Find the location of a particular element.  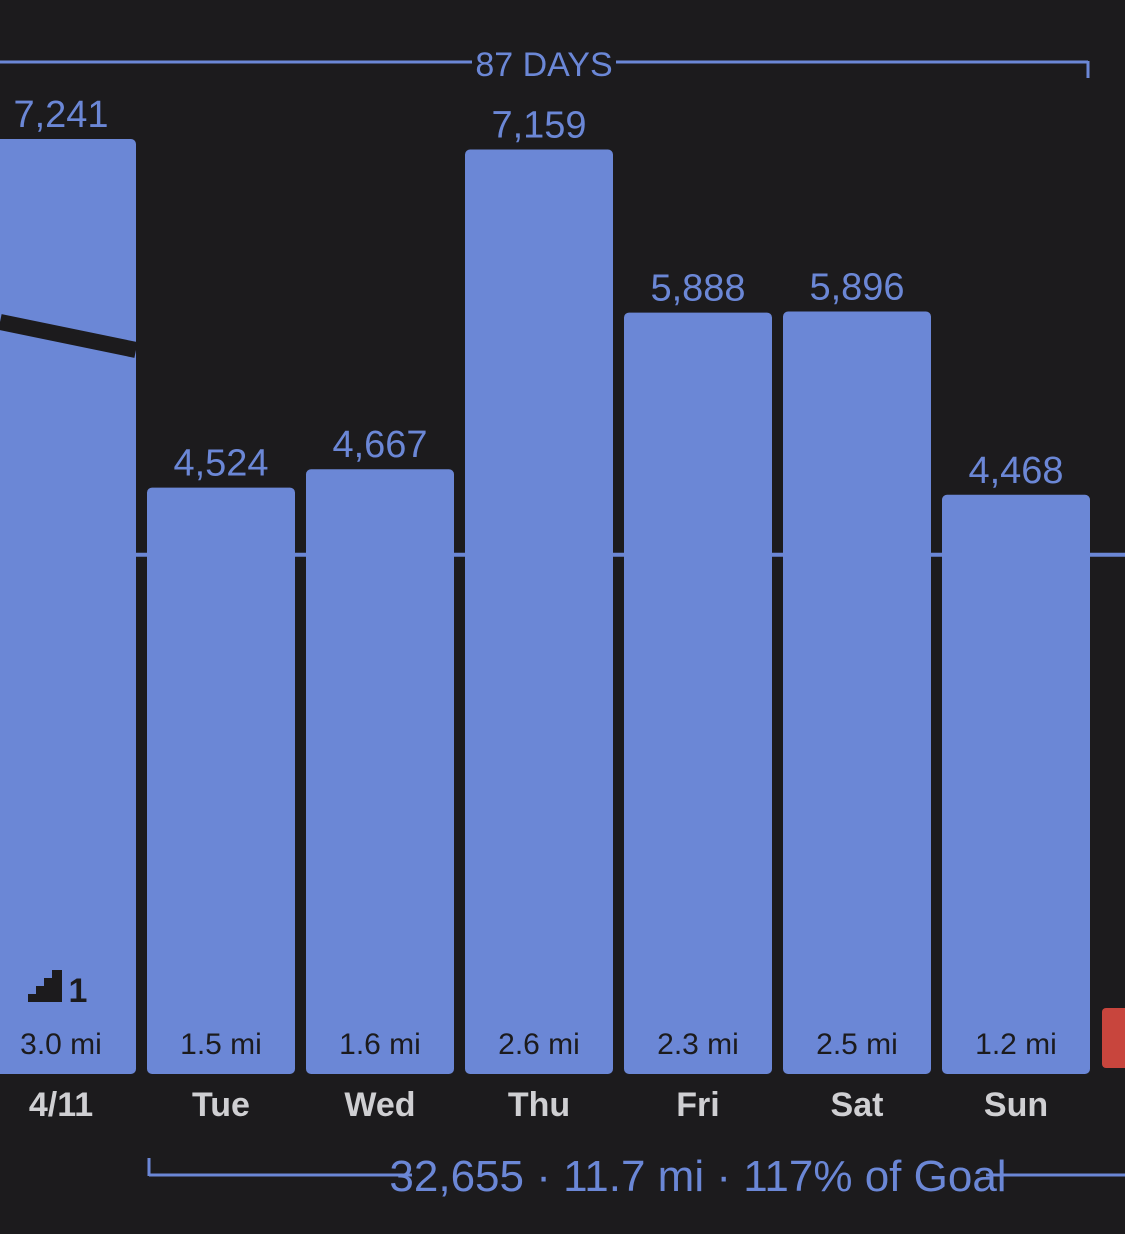

bar-distance-label: 2.3 mi is located at coordinates (698, 1044).